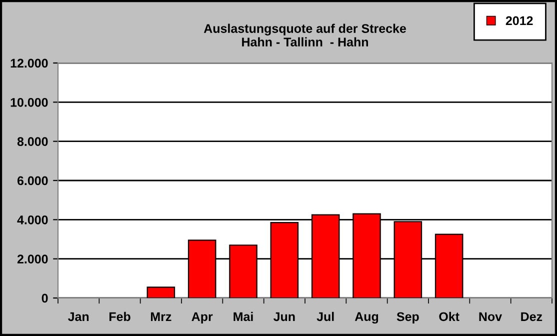 Image resolution: width=557 pixels, height=336 pixels. I want to click on x-tick-label: Sep, so click(407, 318).